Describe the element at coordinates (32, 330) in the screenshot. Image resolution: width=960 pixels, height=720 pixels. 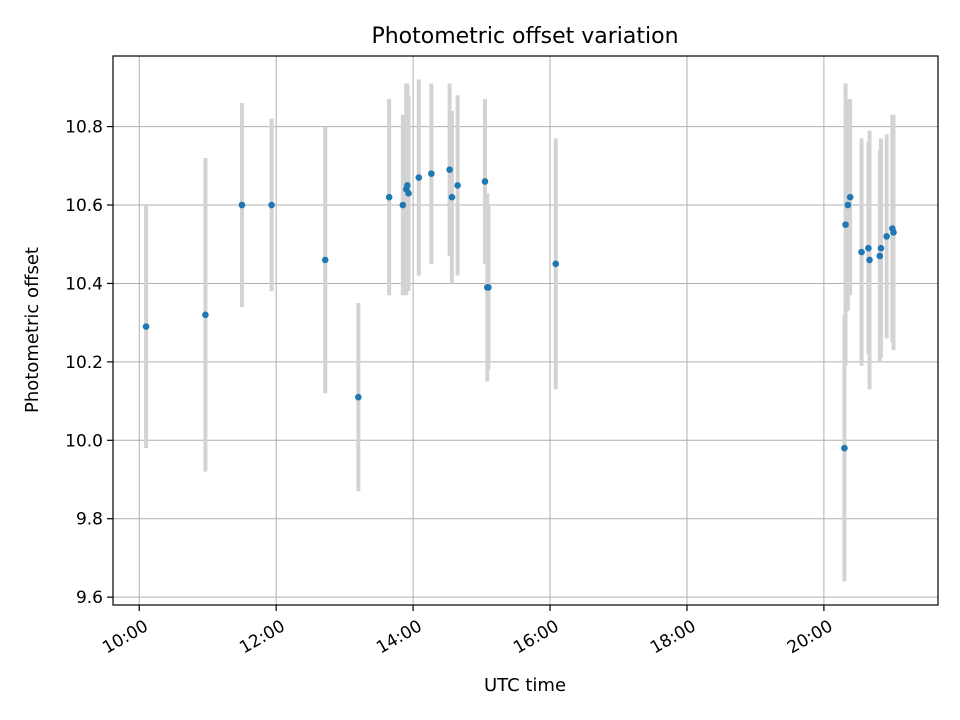
I see `y-axis-label: Photometric offset` at that location.